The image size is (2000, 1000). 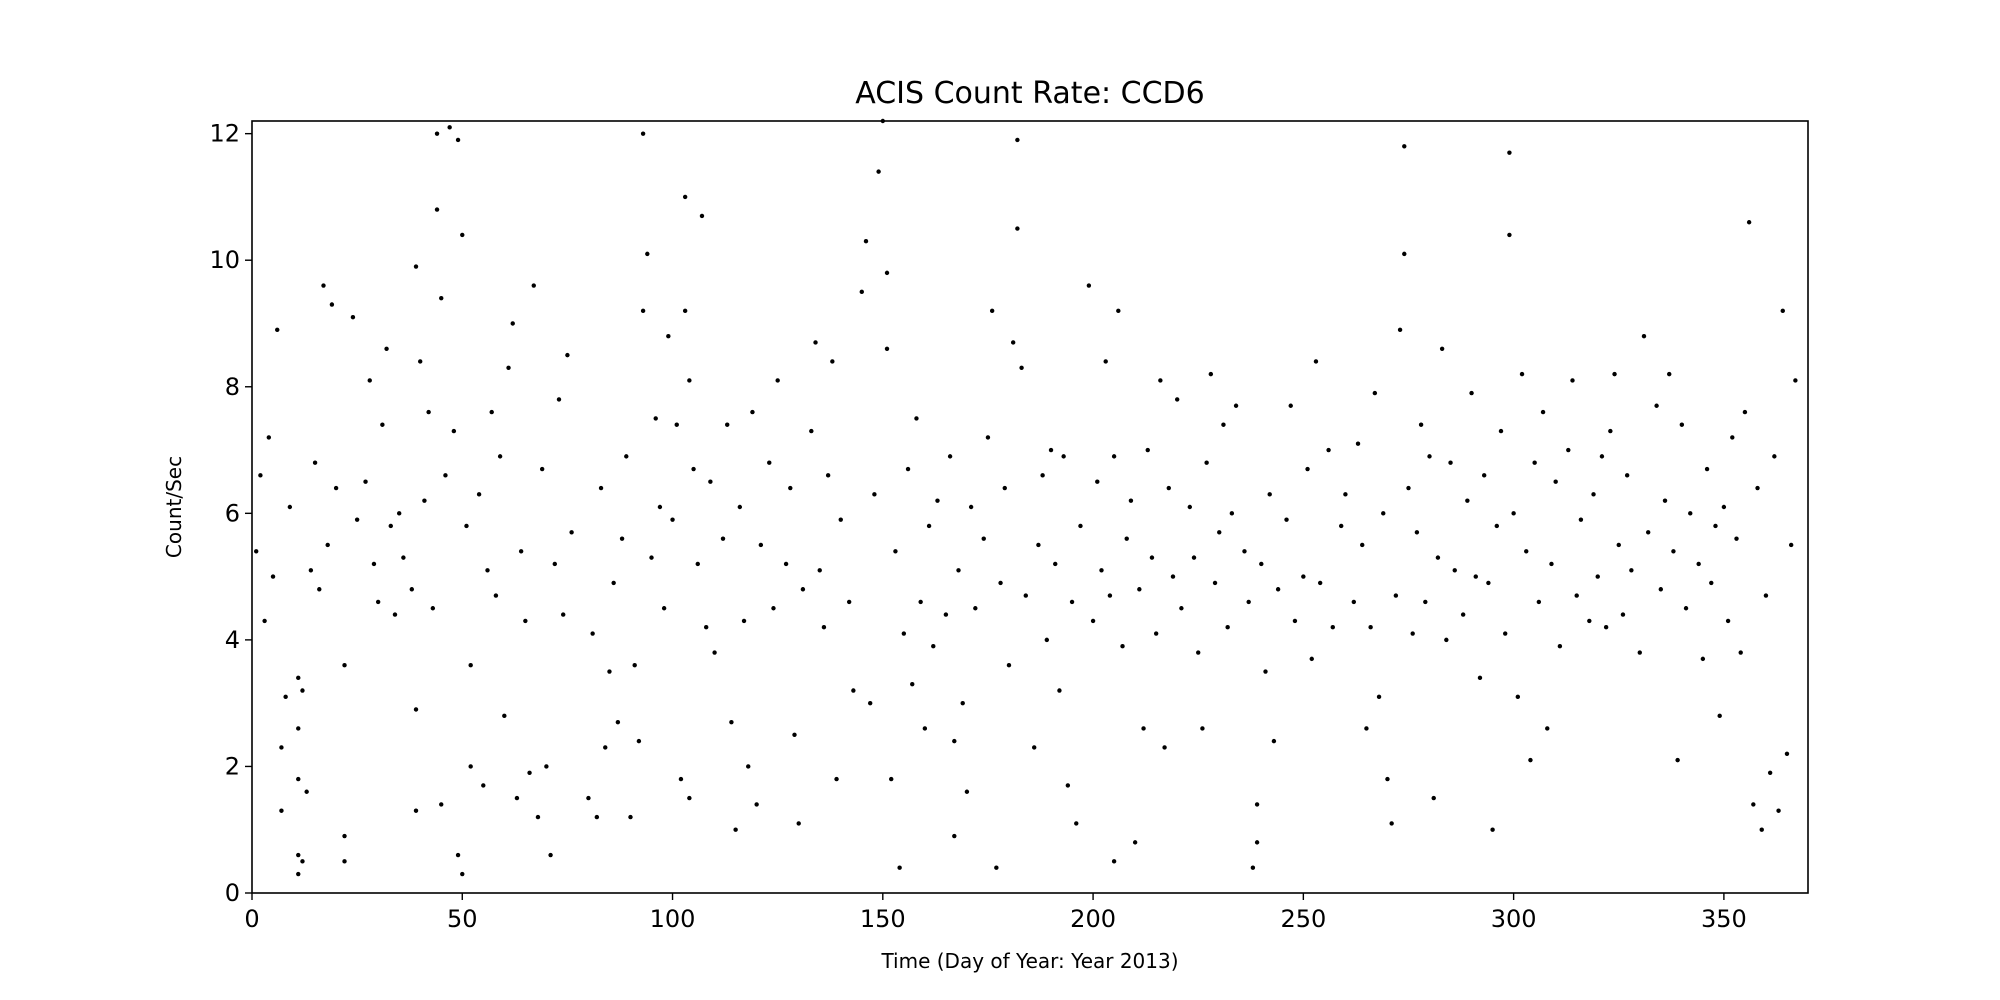 What do you see at coordinates (232, 640) in the screenshot?
I see `y-tick-label: 4` at bounding box center [232, 640].